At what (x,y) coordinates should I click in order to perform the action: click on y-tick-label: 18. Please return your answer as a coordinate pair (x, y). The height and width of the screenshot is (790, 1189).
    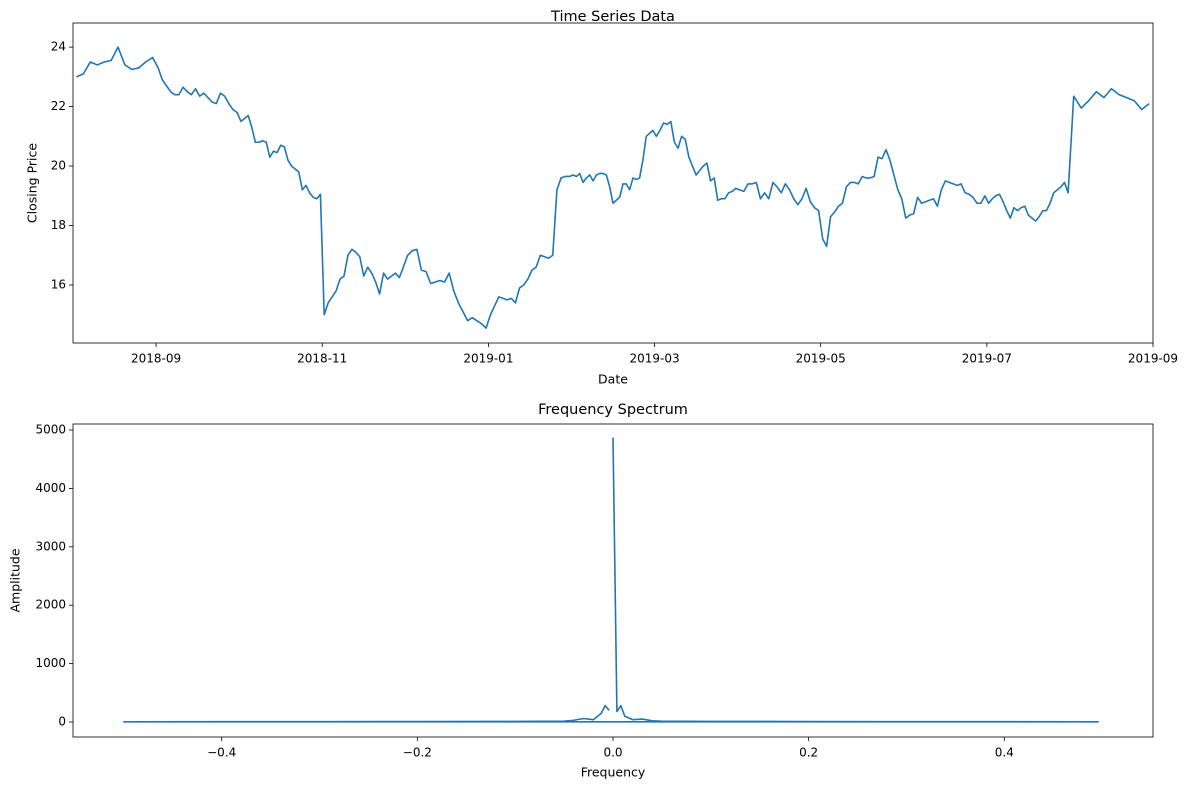
    Looking at the image, I should click on (58, 225).